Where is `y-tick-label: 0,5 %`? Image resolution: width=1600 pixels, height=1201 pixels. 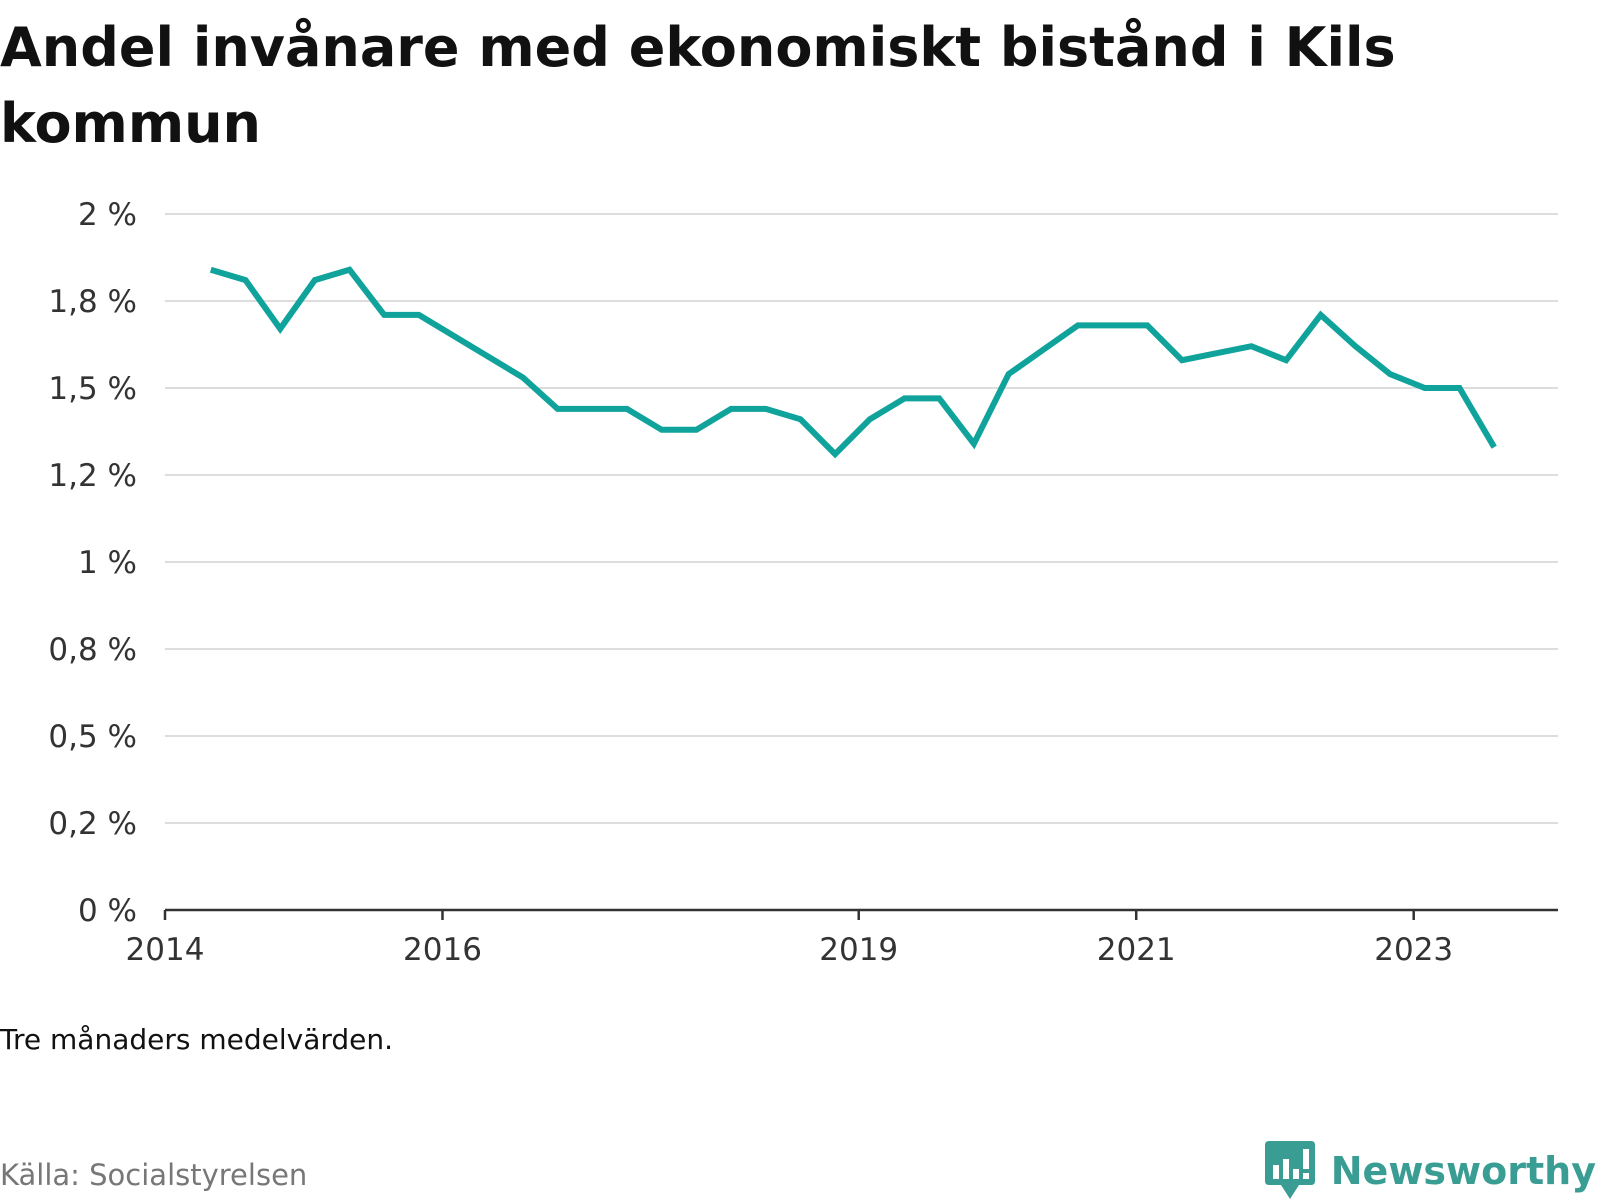 y-tick-label: 0,5 % is located at coordinates (92, 737).